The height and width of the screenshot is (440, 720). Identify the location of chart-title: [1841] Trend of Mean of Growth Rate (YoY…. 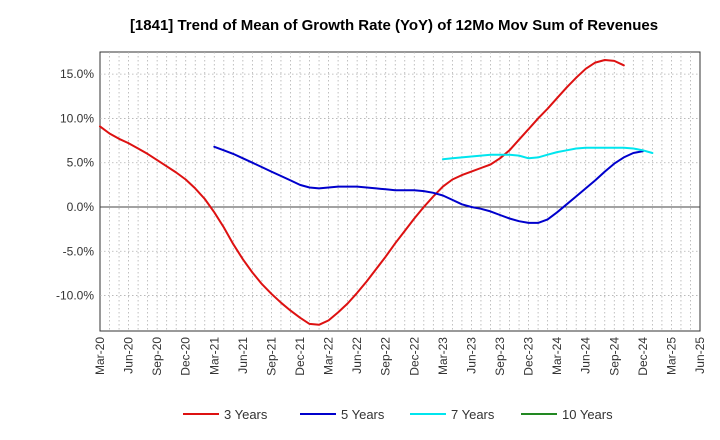
(394, 25).